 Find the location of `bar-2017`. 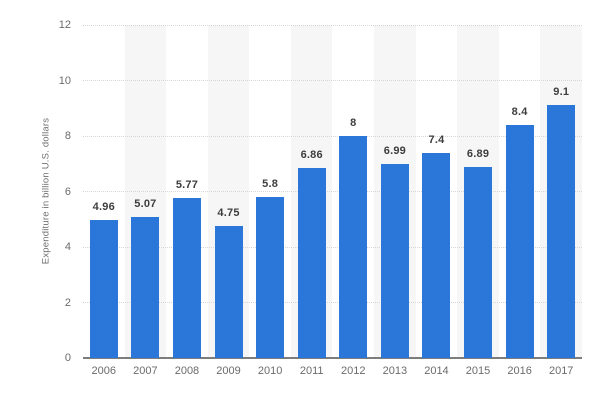

bar-2017 is located at coordinates (561, 231).